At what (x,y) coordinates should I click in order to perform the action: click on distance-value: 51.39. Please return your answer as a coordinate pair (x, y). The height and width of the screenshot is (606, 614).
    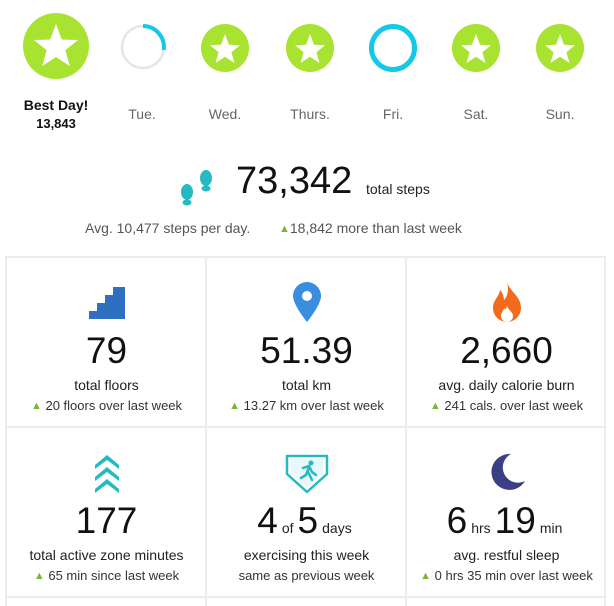
    Looking at the image, I should click on (306, 350).